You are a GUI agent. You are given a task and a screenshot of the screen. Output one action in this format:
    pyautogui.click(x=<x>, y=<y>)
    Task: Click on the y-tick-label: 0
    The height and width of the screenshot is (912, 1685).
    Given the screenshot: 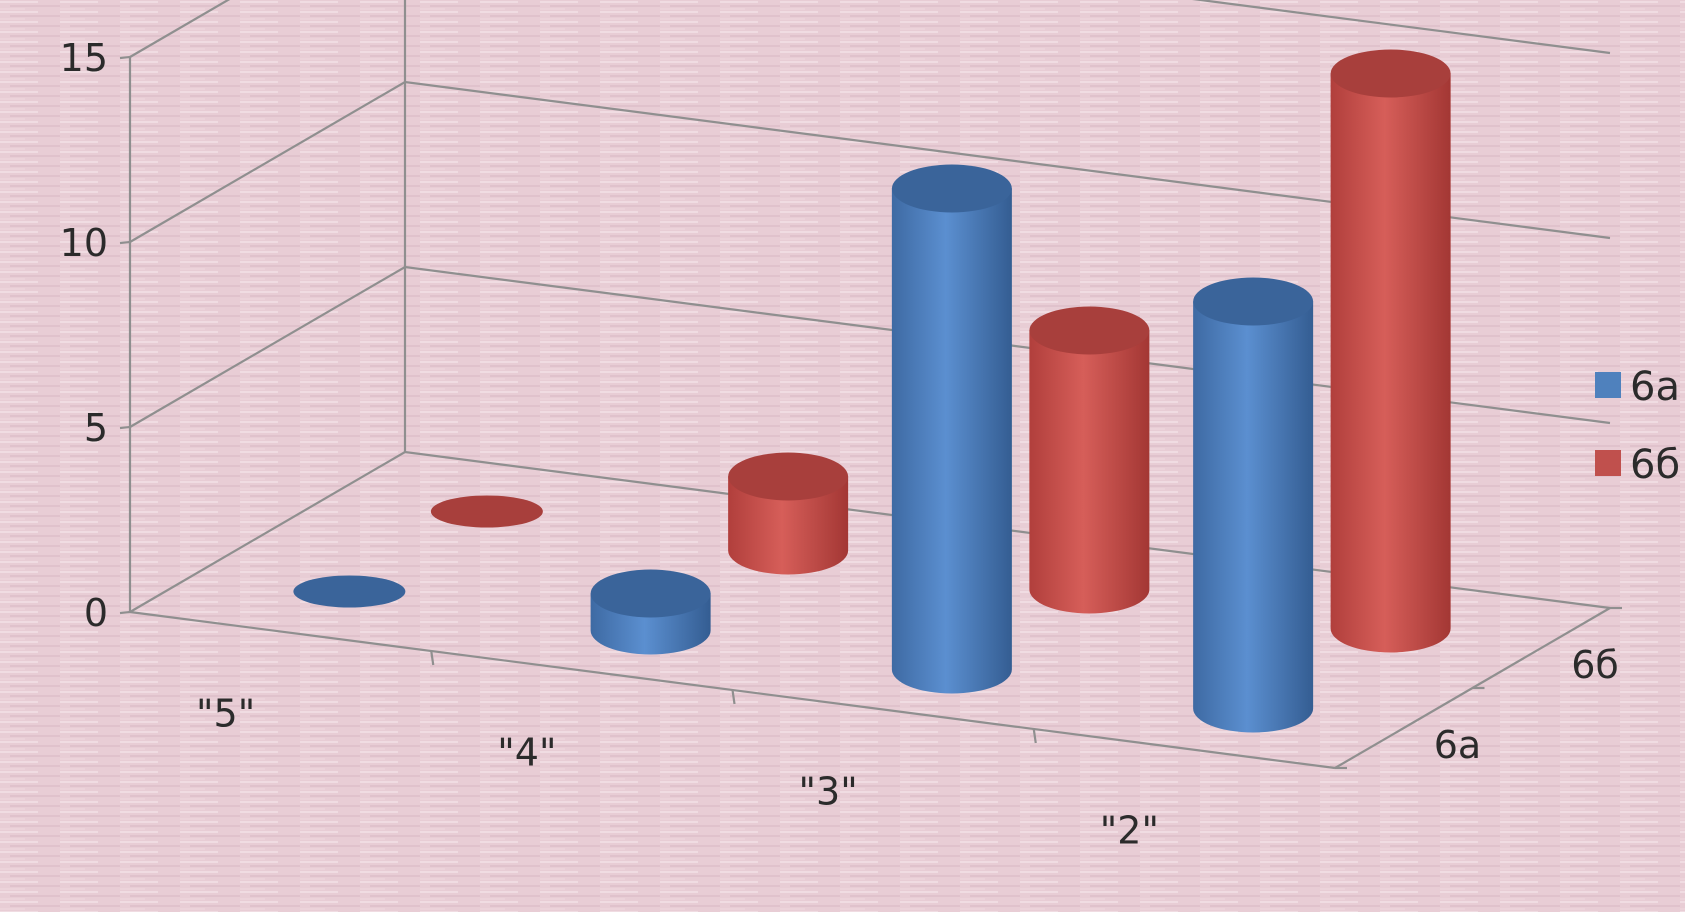 What is the action you would take?
    pyautogui.click(x=96, y=613)
    